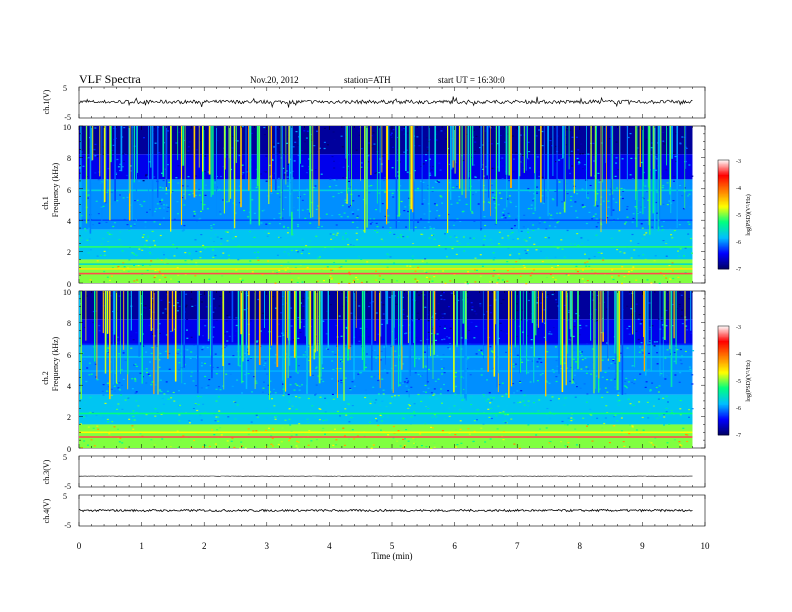 The width and height of the screenshot is (792, 612). I want to click on spectrogram-layer, so click(386, 271).